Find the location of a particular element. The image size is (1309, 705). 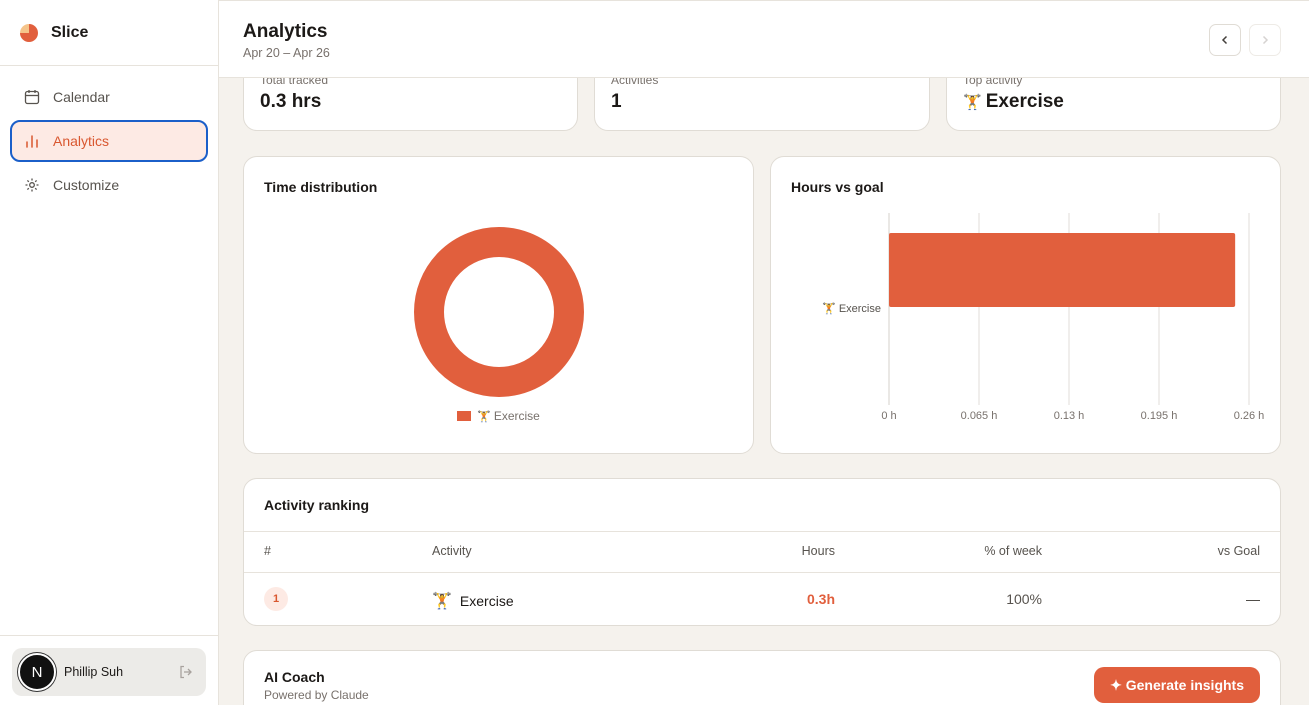

sidebar-item-label: Analytics is located at coordinates (81, 141).